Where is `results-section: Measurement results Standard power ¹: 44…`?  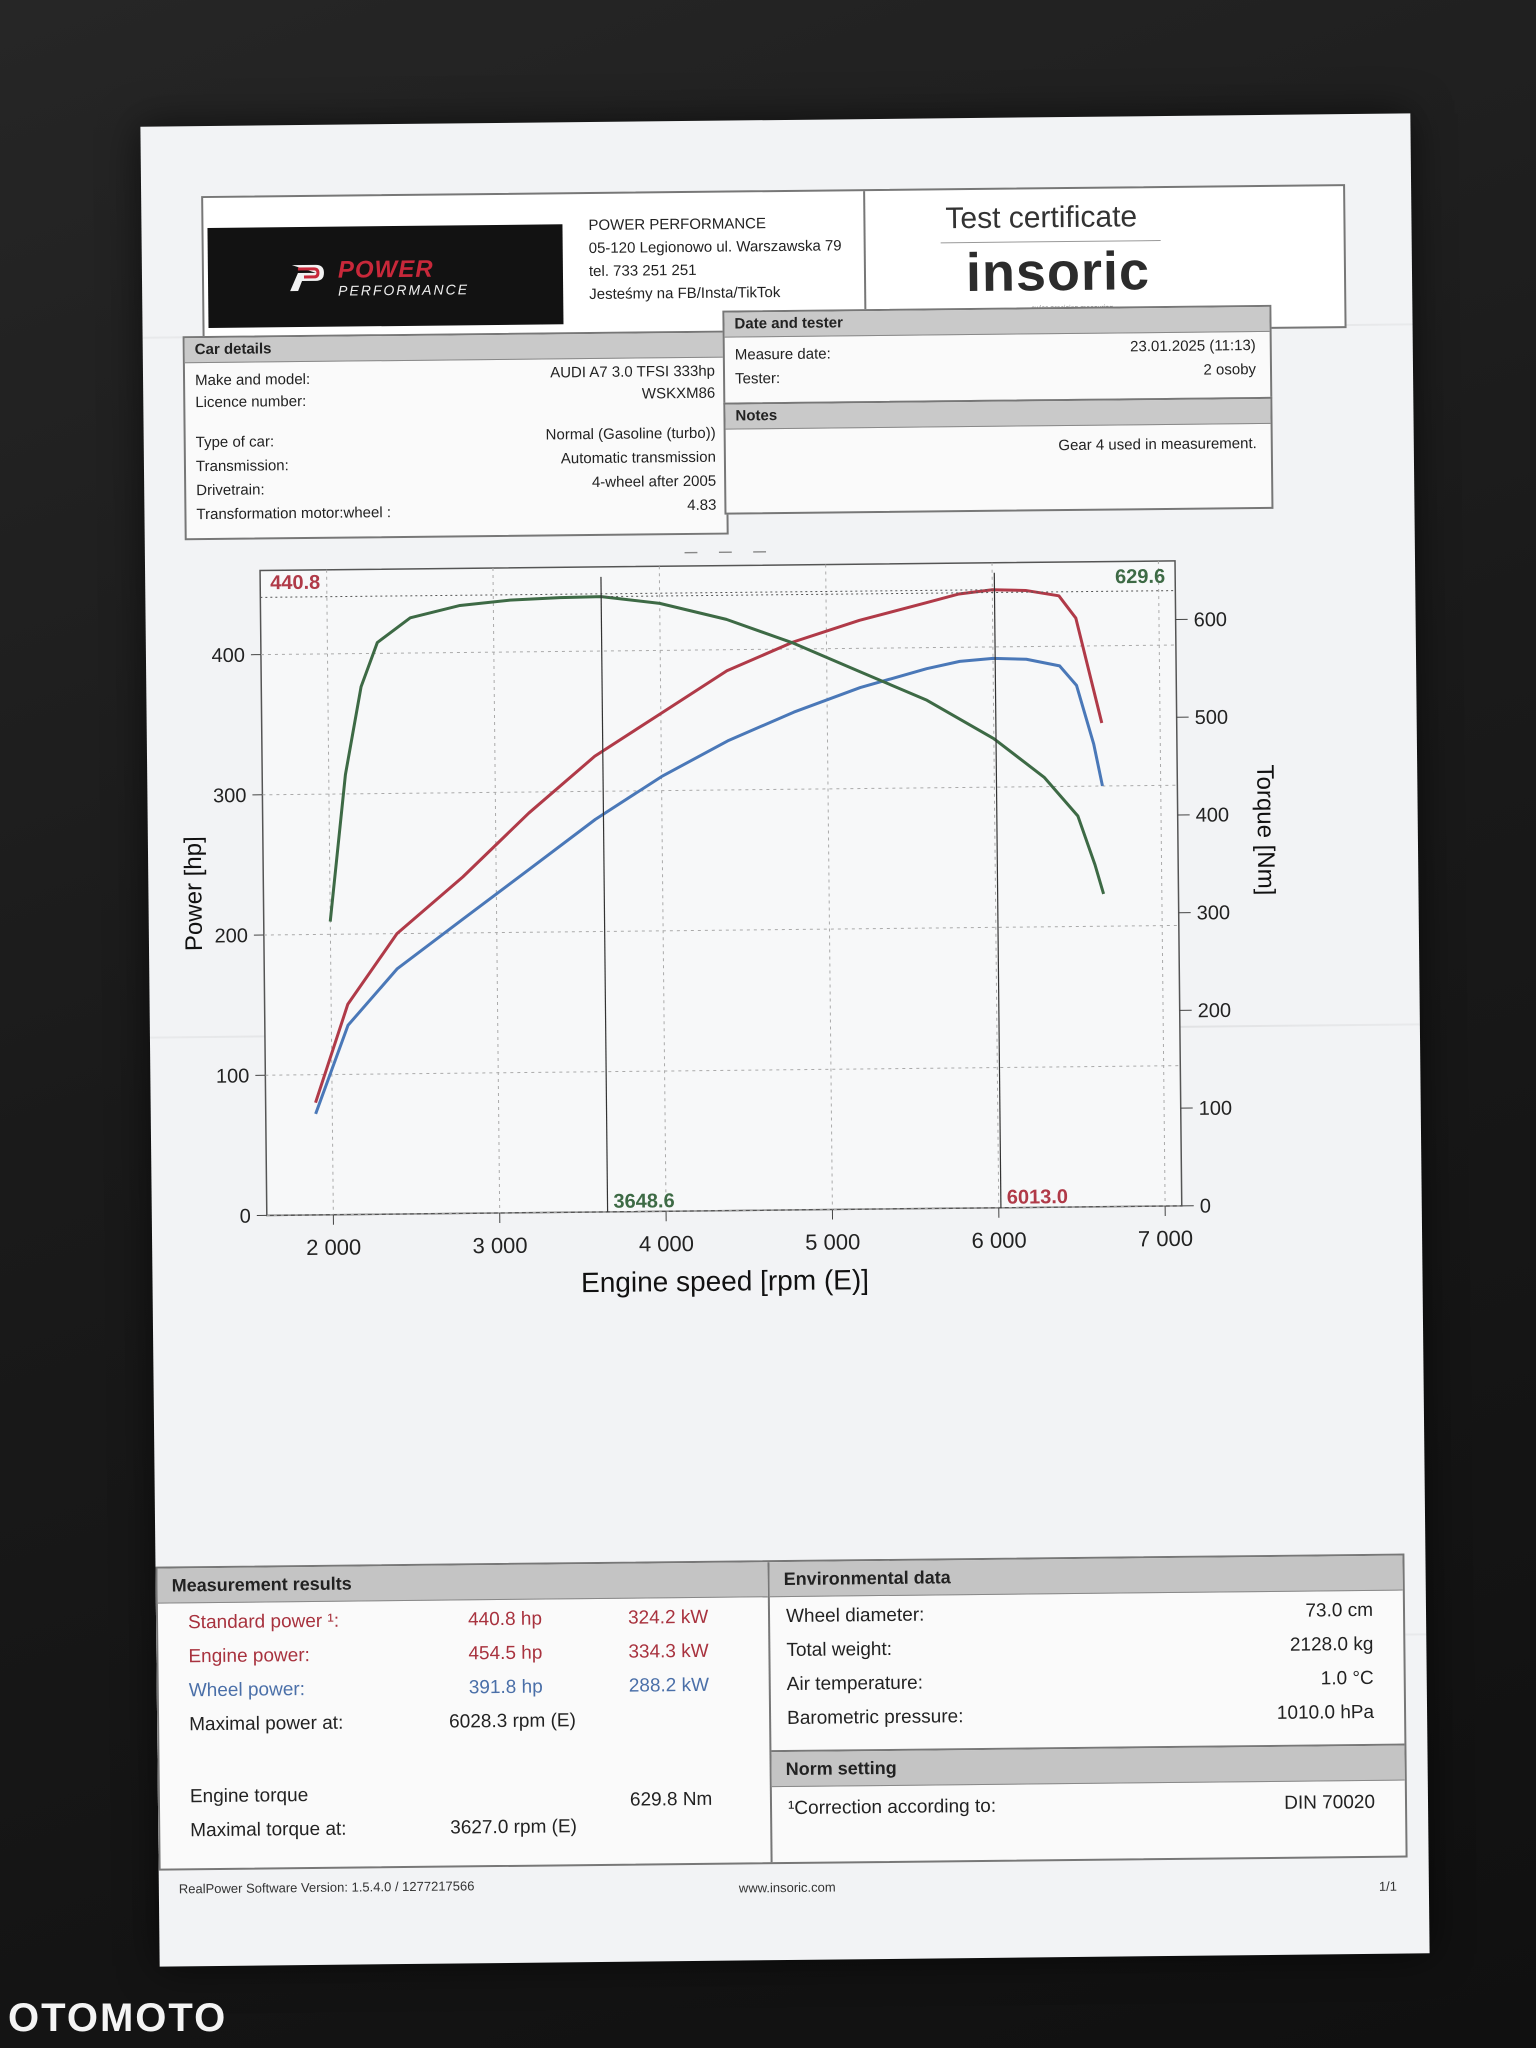
results-section: Measurement results Standard power ¹: 44… is located at coordinates (781, 1712).